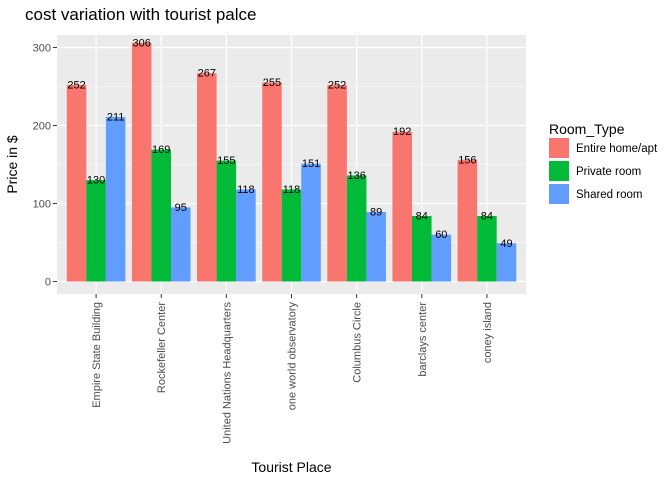  What do you see at coordinates (142, 43) in the screenshot?
I see `bar-value-label: 306` at bounding box center [142, 43].